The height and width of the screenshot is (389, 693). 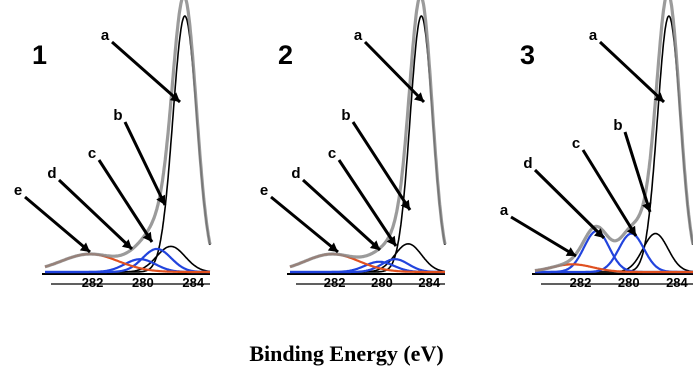 I want to click on x-axis-label: Binding Energy (eV), so click(x=346, y=353).